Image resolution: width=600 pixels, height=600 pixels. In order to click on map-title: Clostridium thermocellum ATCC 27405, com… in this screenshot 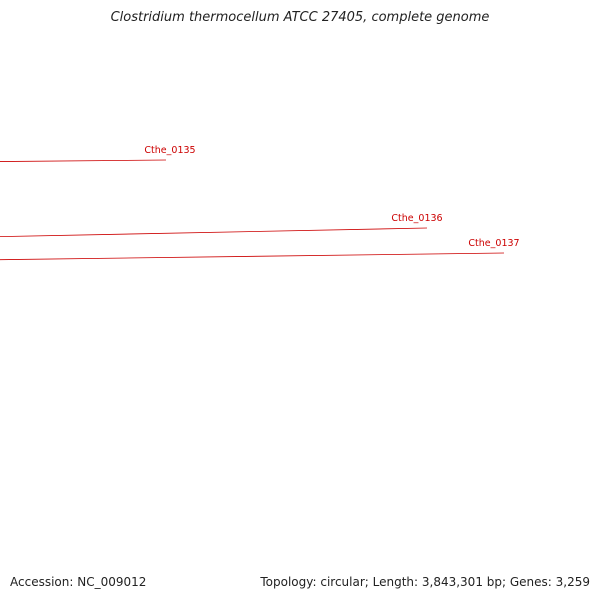, I will do `click(300, 17)`.